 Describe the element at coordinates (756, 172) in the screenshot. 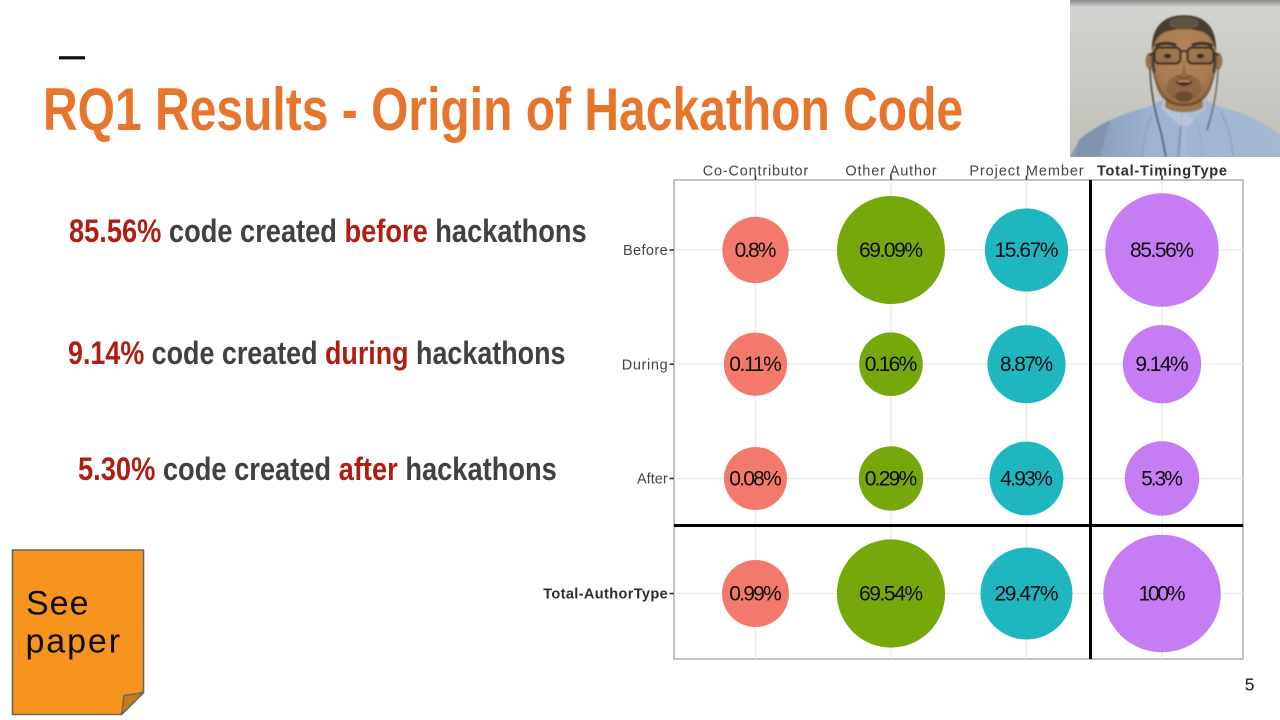

I see `svg-text: Co-Contributor` at that location.